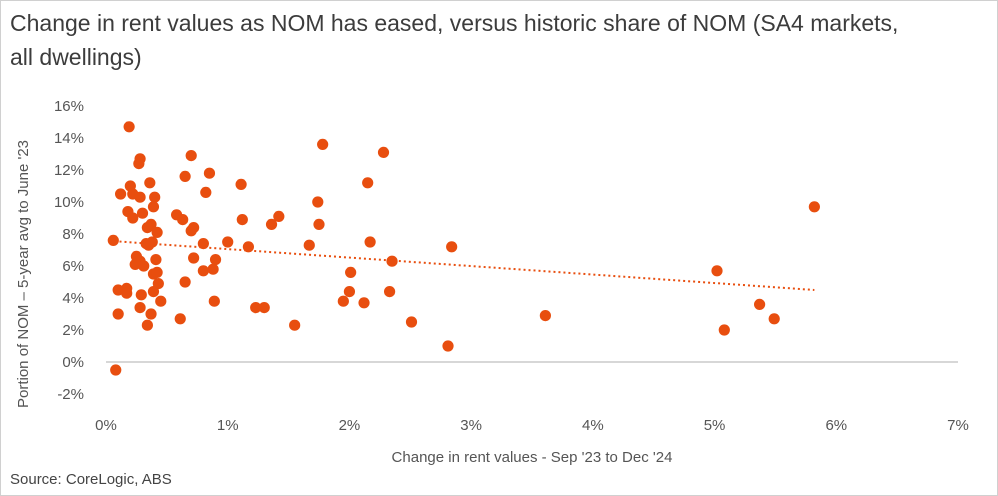 This screenshot has height=496, width=998. Describe the element at coordinates (715, 425) in the screenshot. I see `x-tick-label: 5%` at that location.